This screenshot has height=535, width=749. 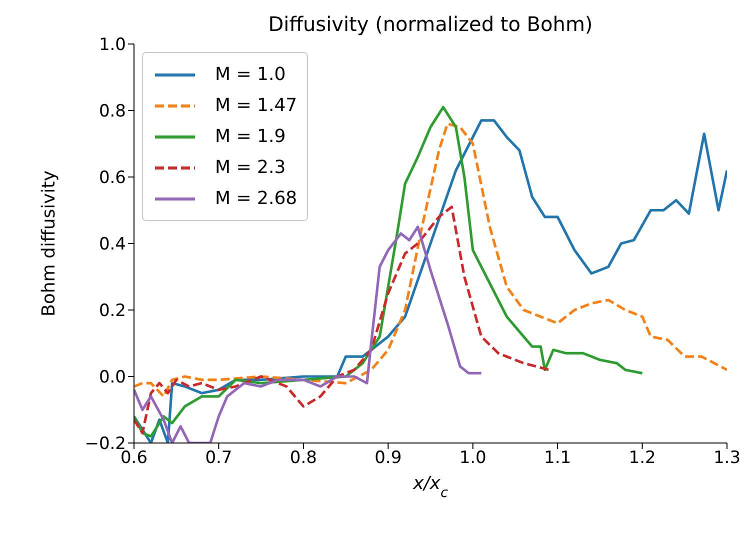 I want to click on x-tick-label: 0.8, so click(x=303, y=458).